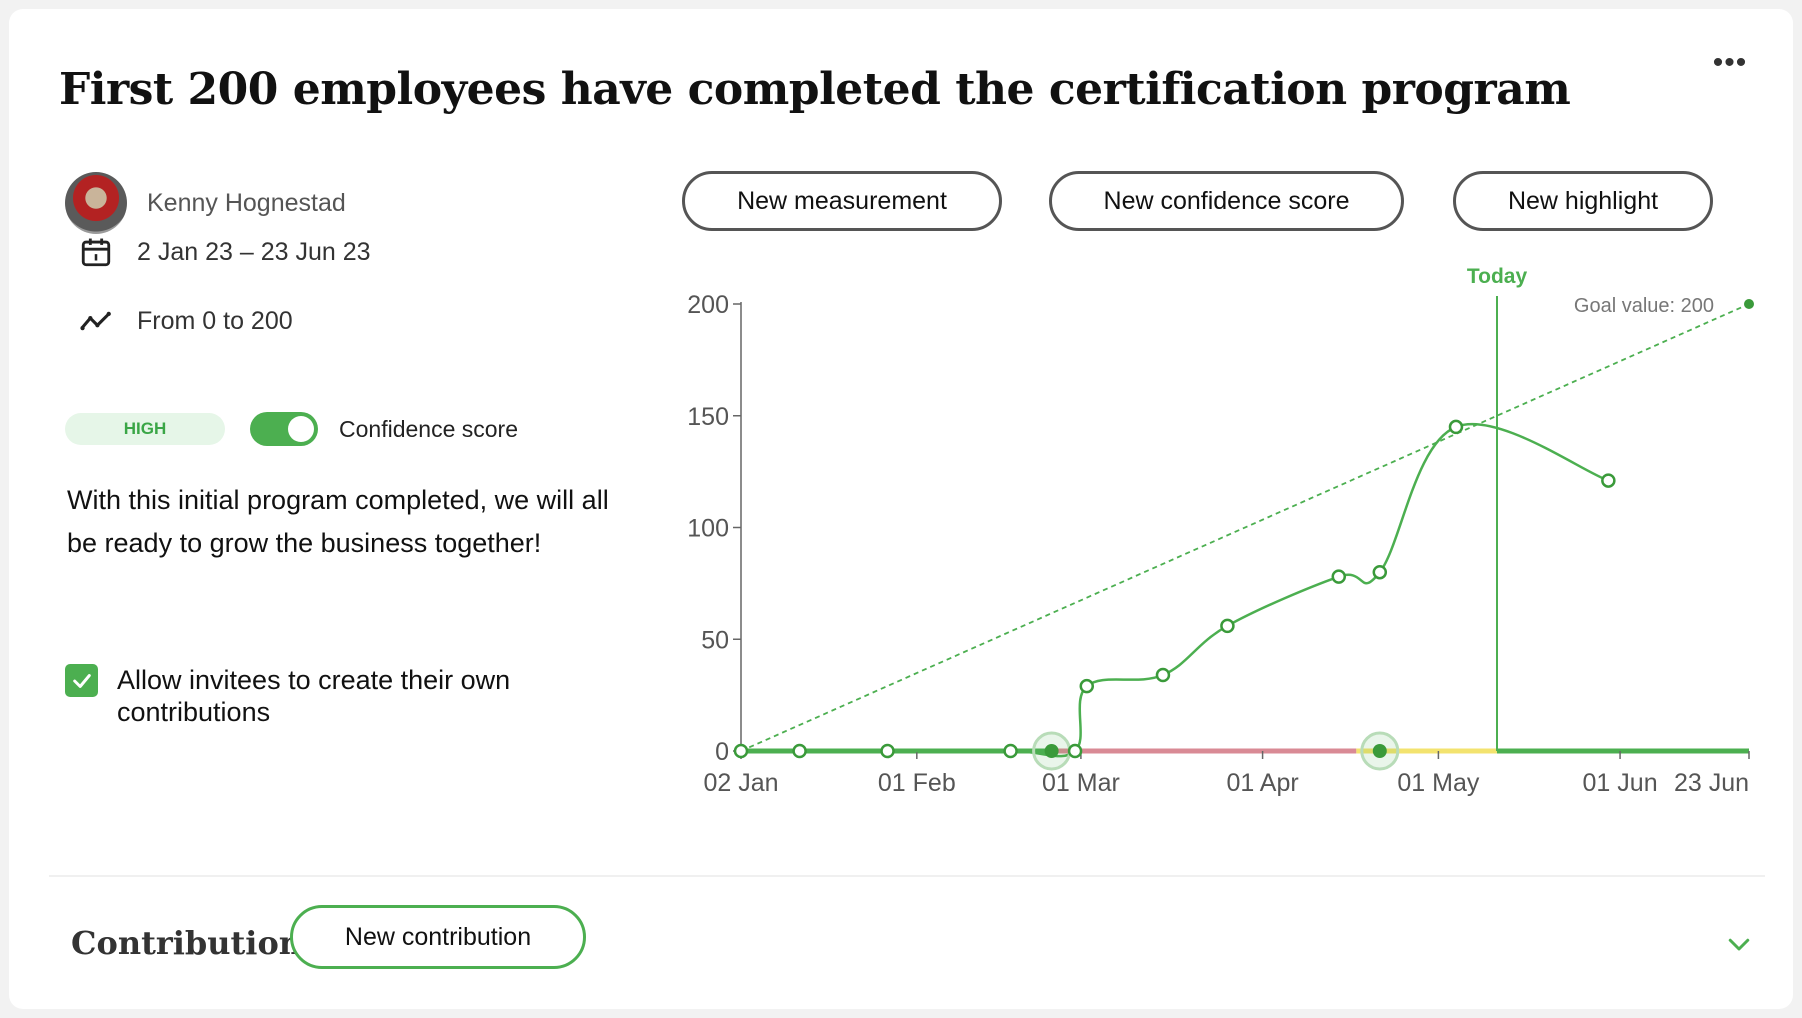 The height and width of the screenshot is (1018, 1802). What do you see at coordinates (1739, 944) in the screenshot?
I see `chevron-down-icon` at bounding box center [1739, 944].